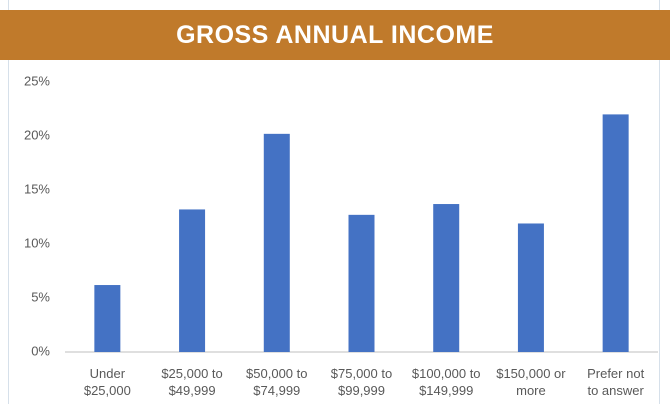  I want to click on chart-title: GROSS ANNUAL INCOME, so click(335, 35).